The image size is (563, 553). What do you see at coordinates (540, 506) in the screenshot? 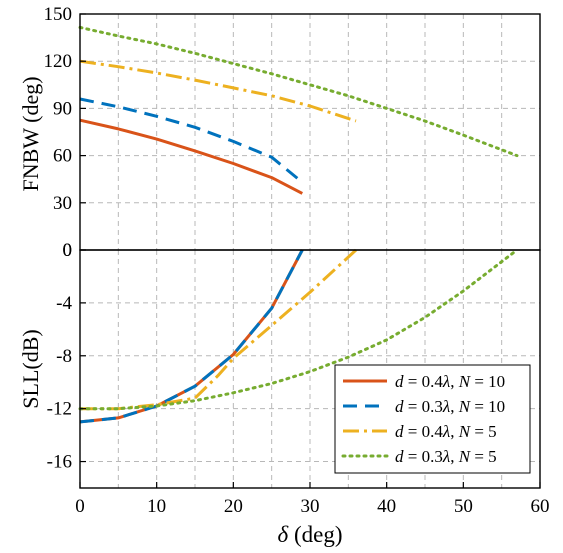
I see `x-tick-label: 60` at bounding box center [540, 506].